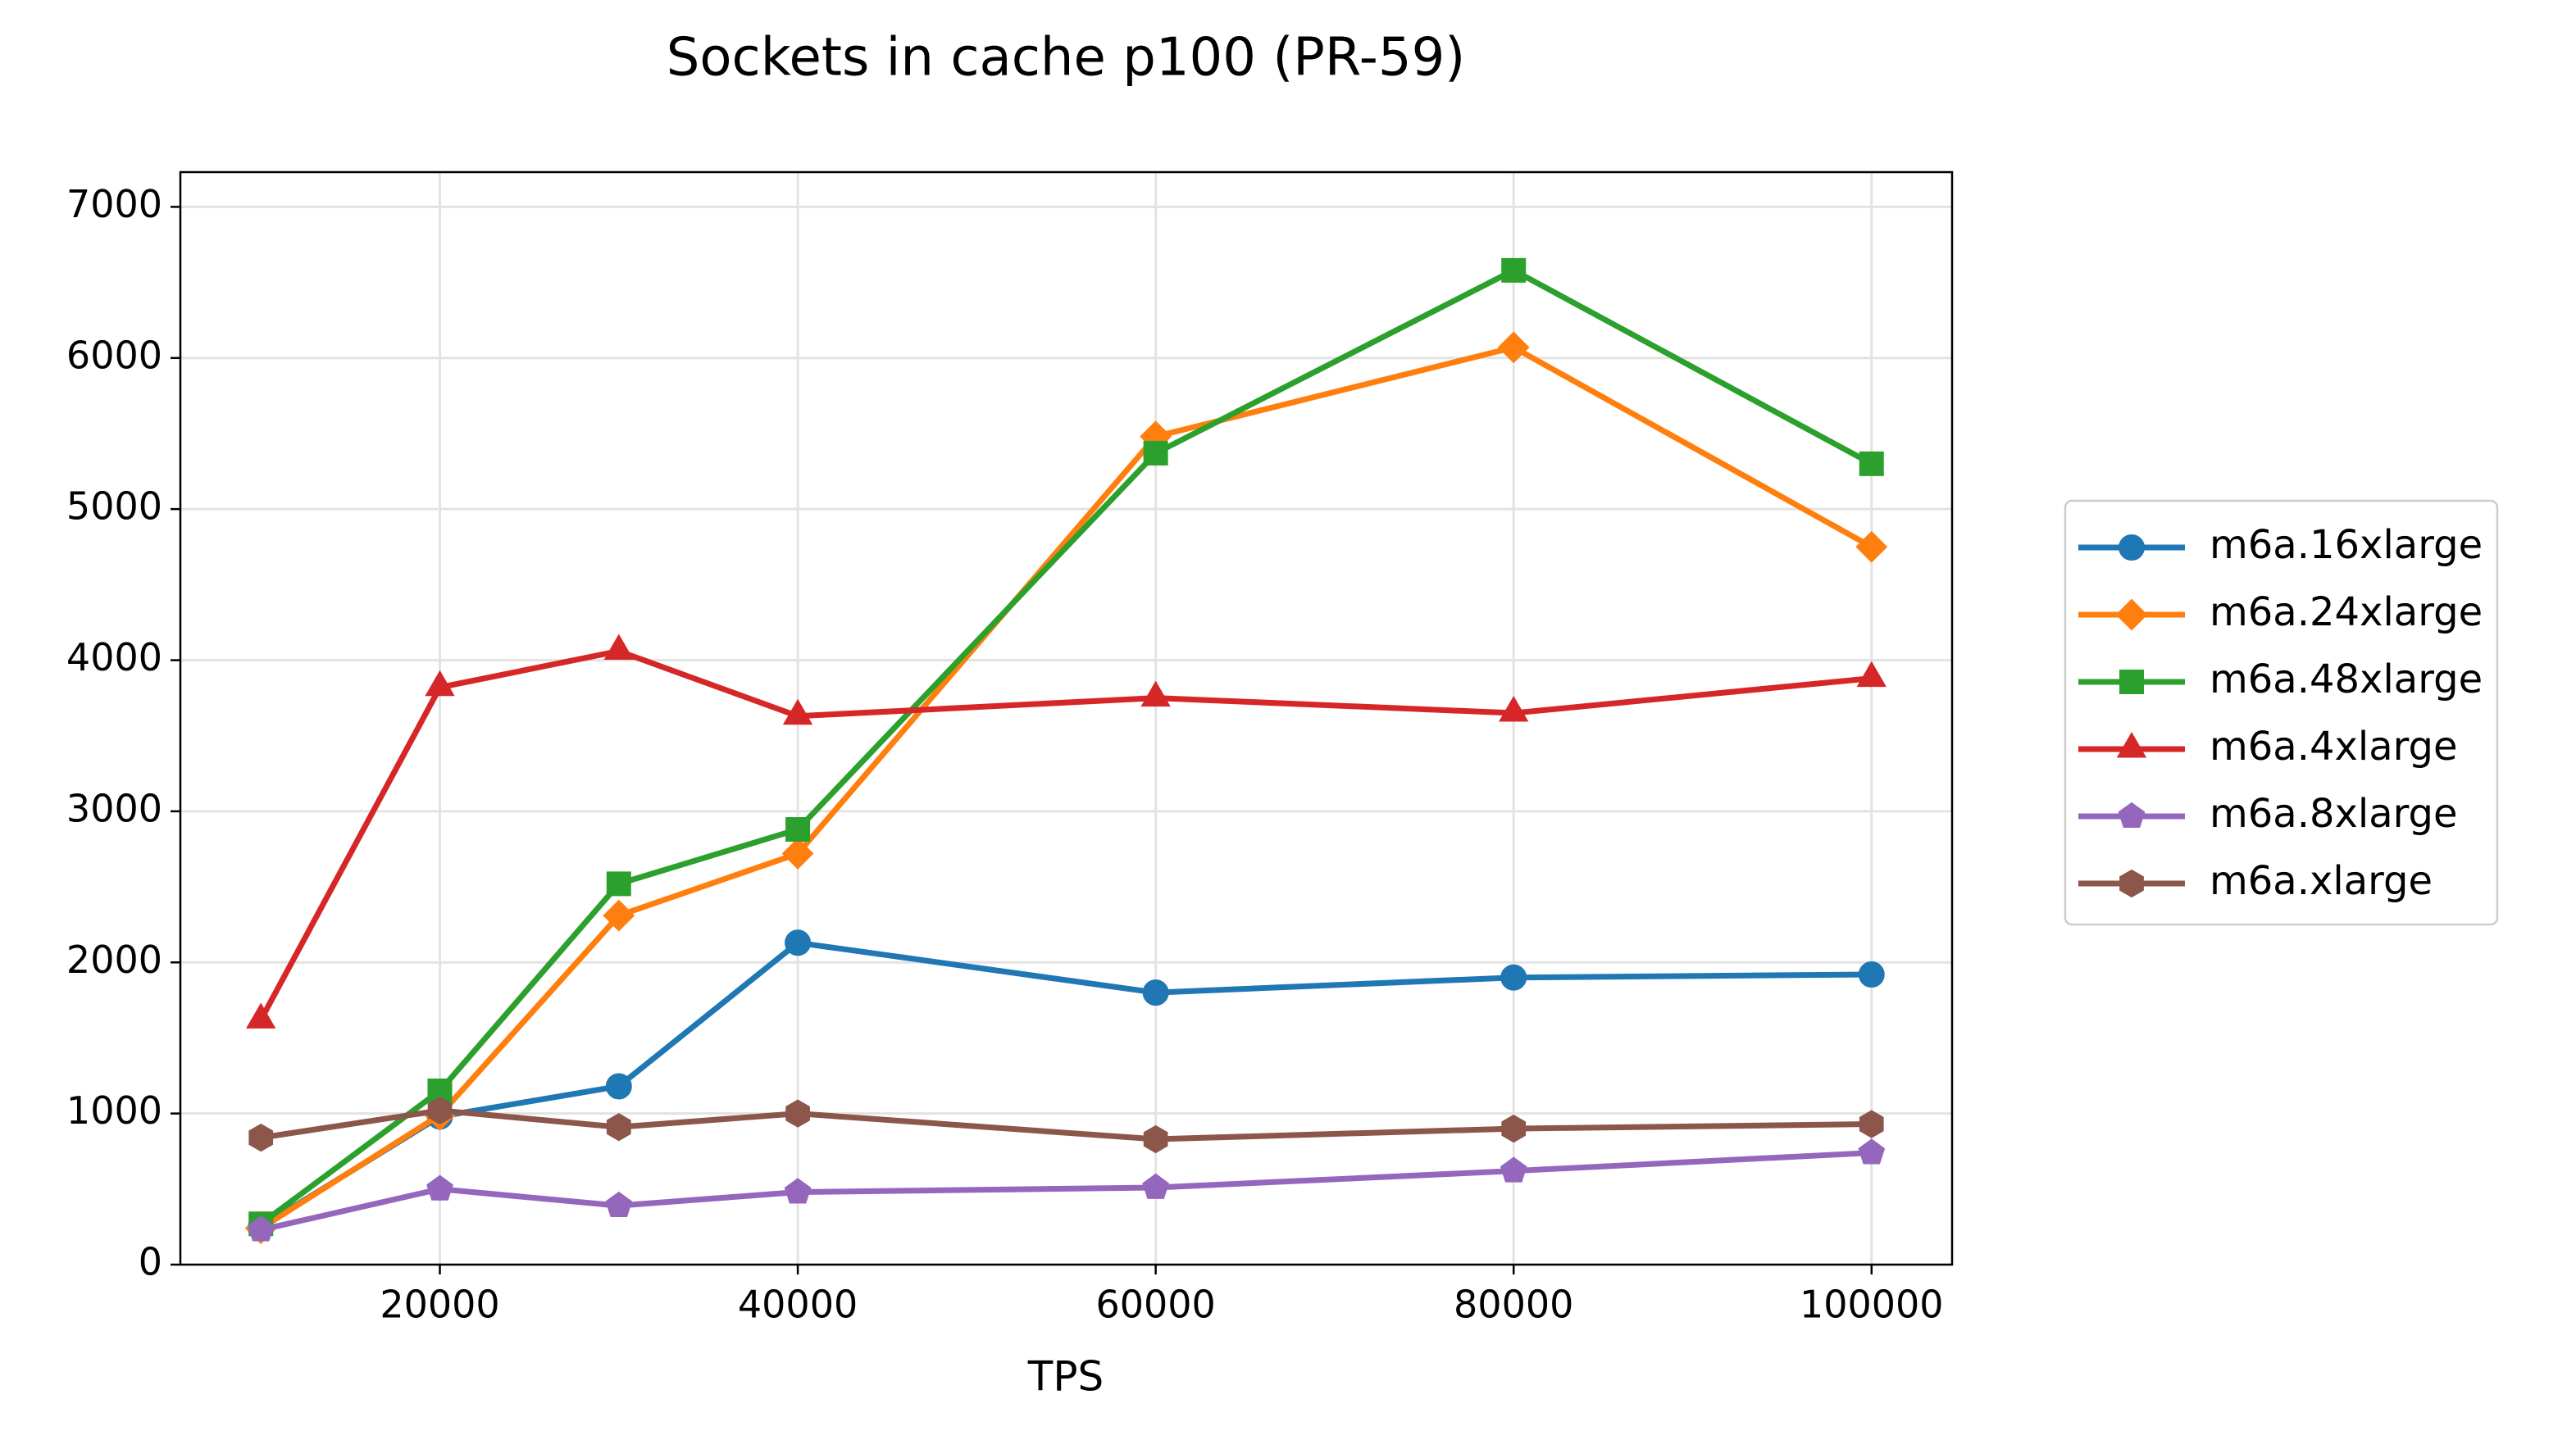  I want to click on legend-label: m6a.24xlarge, so click(2346, 612).